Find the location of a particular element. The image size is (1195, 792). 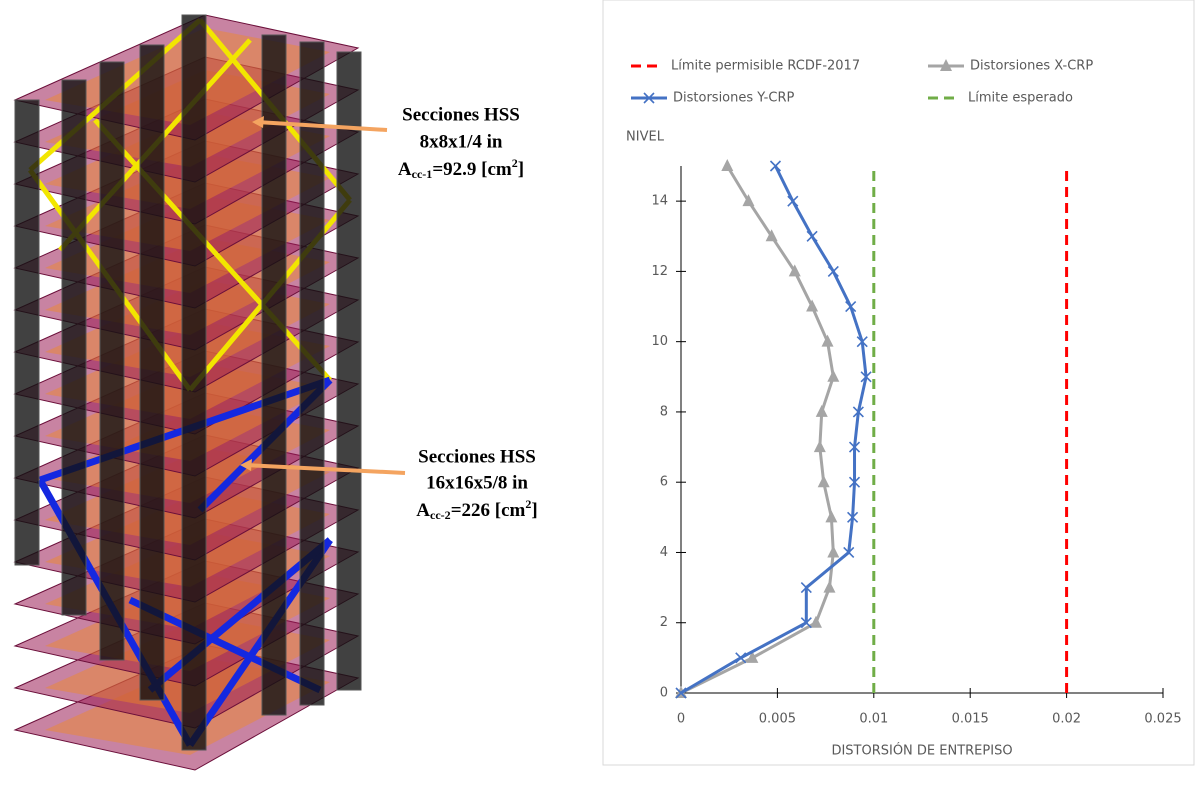

y-tick-label: 6 is located at coordinates (664, 482).